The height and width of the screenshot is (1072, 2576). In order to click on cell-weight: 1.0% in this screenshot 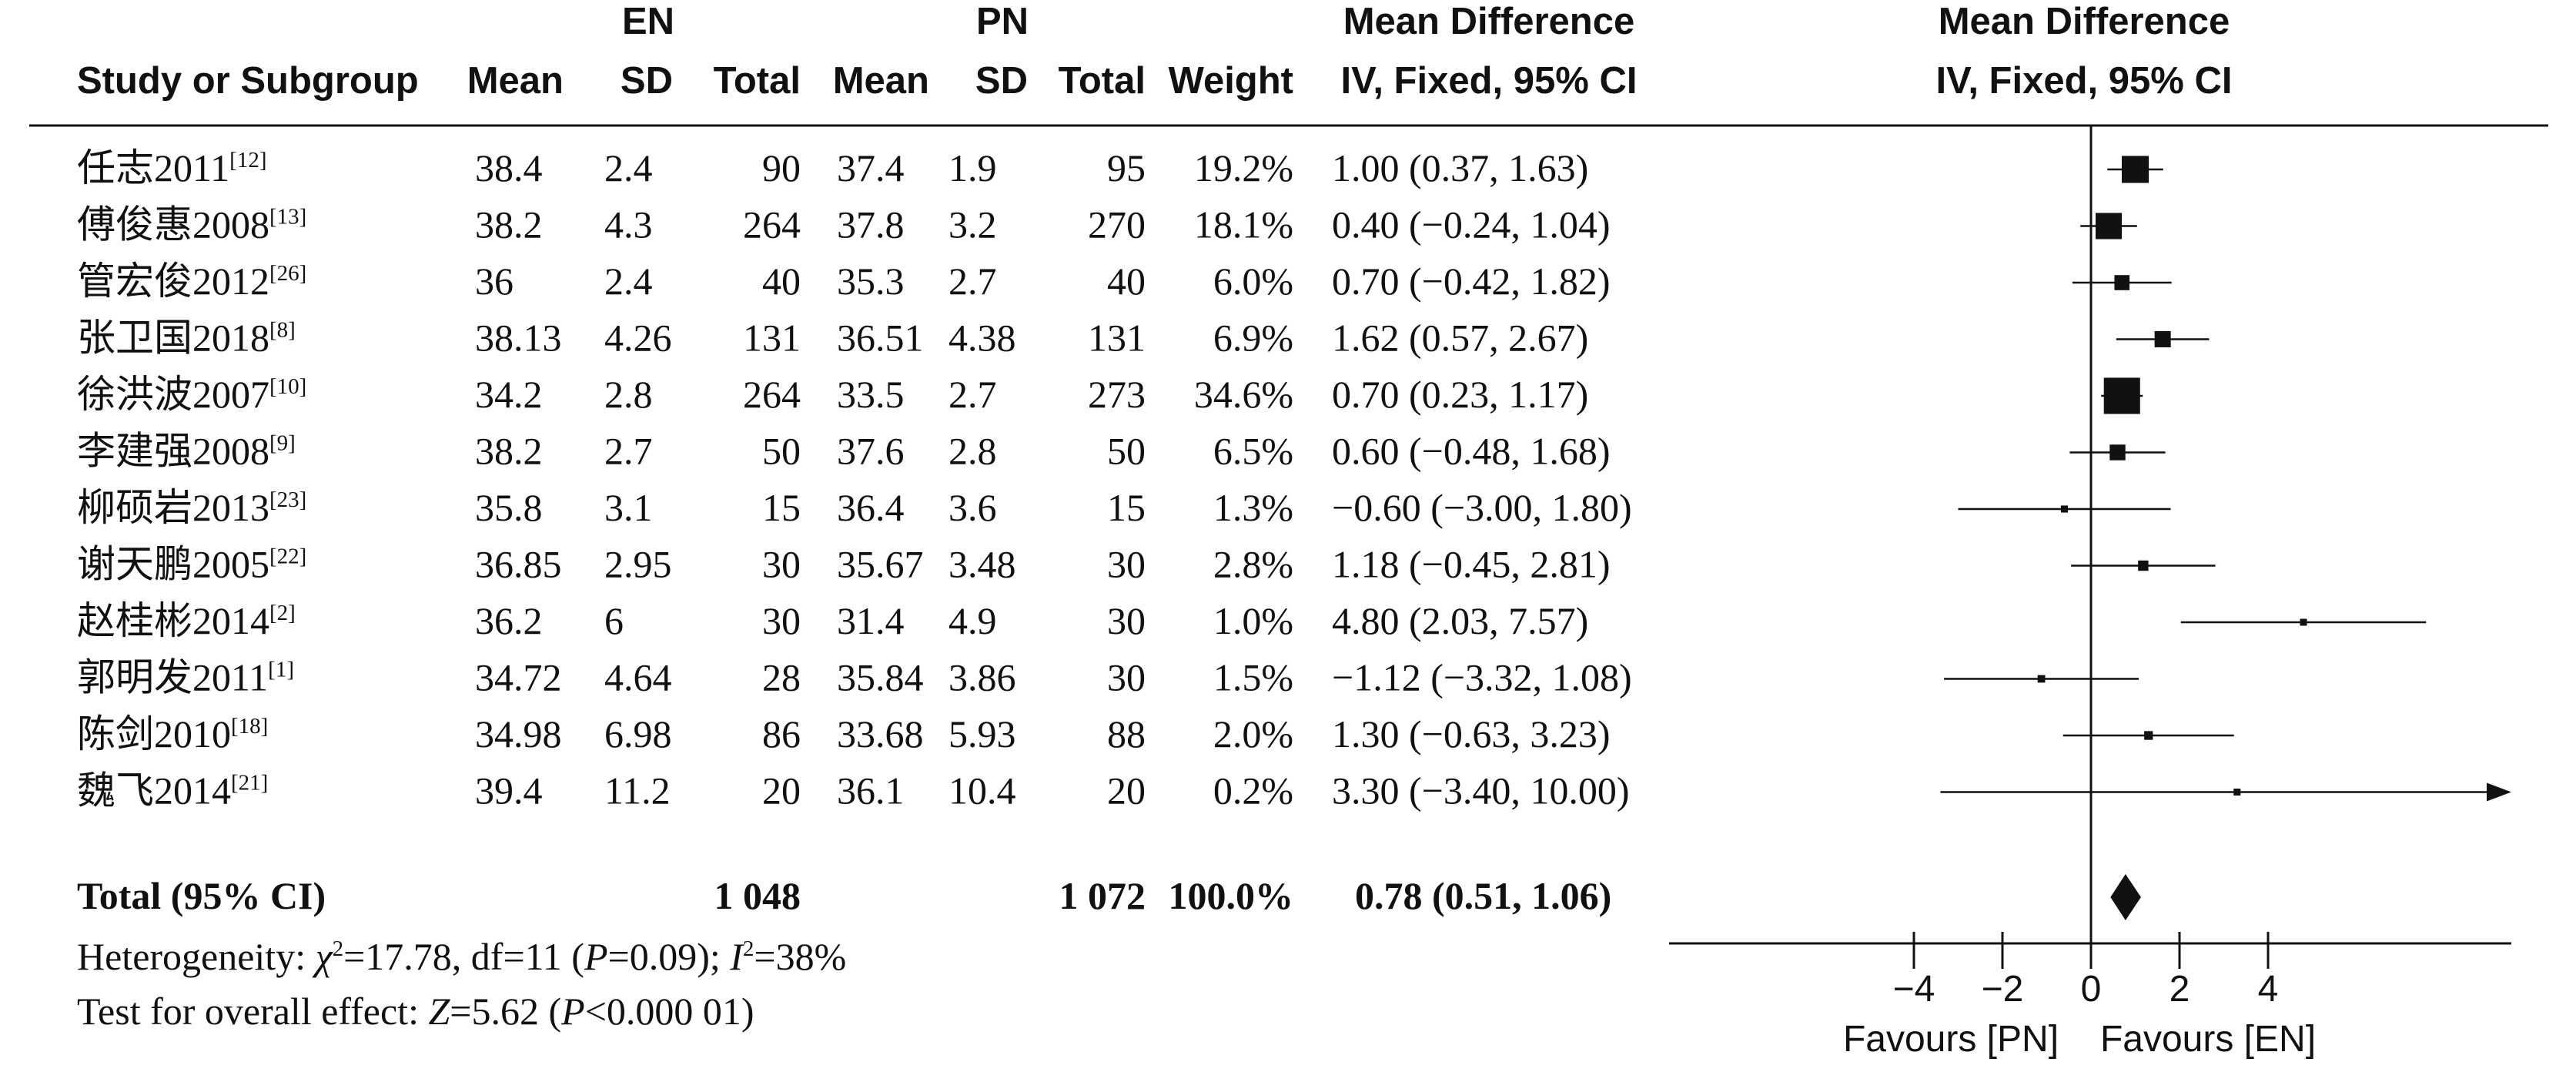, I will do `click(1253, 620)`.